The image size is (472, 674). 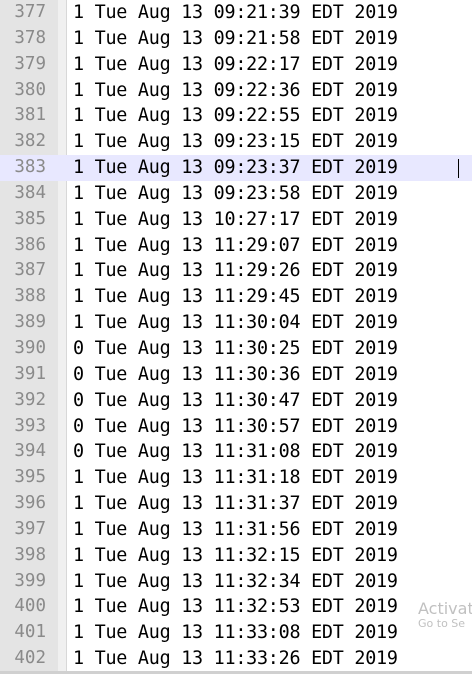 I want to click on line-number: 378, so click(x=30, y=37).